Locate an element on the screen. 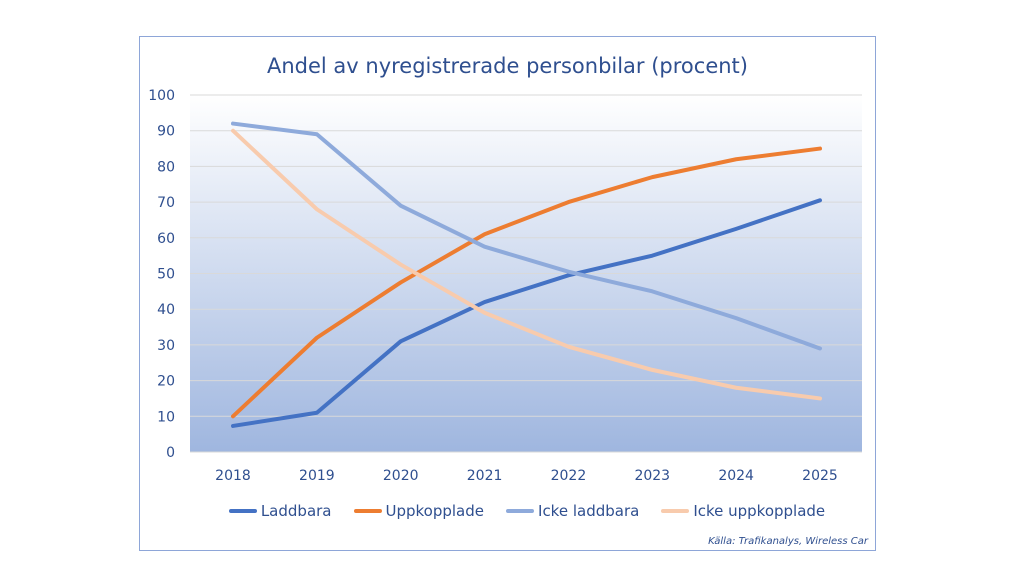 This screenshot has height=575, width=1024. legend-item: Icke uppkopplade is located at coordinates (743, 511).